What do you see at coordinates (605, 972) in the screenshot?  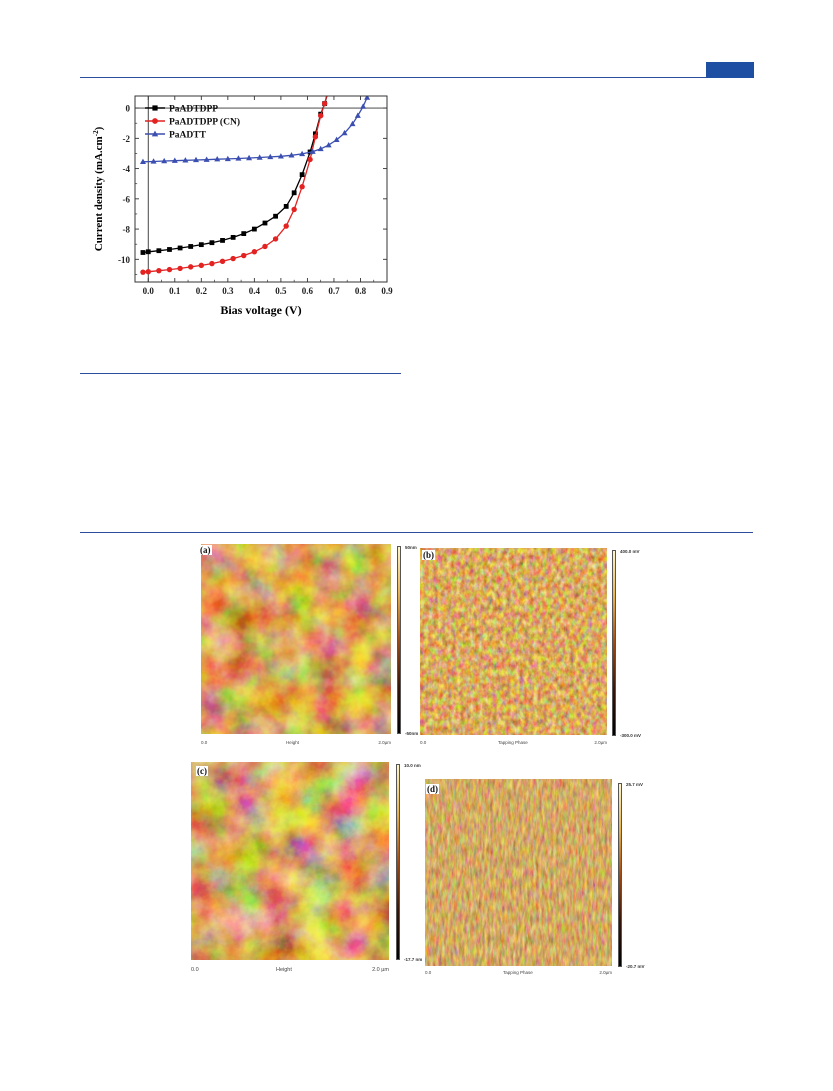 I see `footer-right-d: 2.0µm` at bounding box center [605, 972].